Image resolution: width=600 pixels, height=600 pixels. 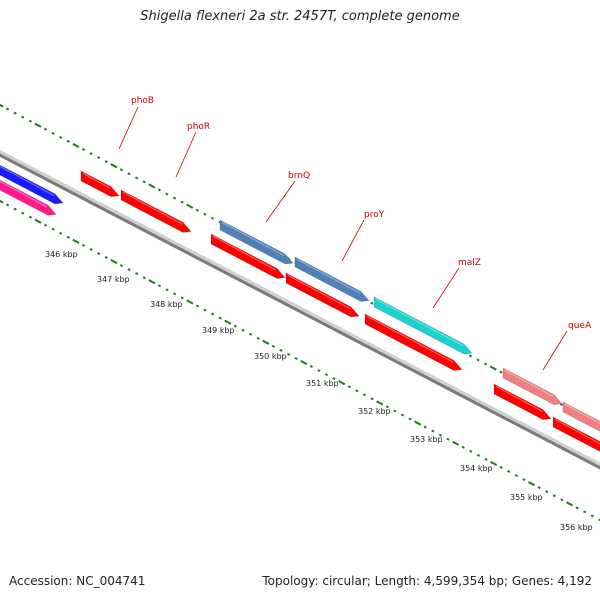 I want to click on feature-salmon-2-highlight, so click(x=582, y=414).